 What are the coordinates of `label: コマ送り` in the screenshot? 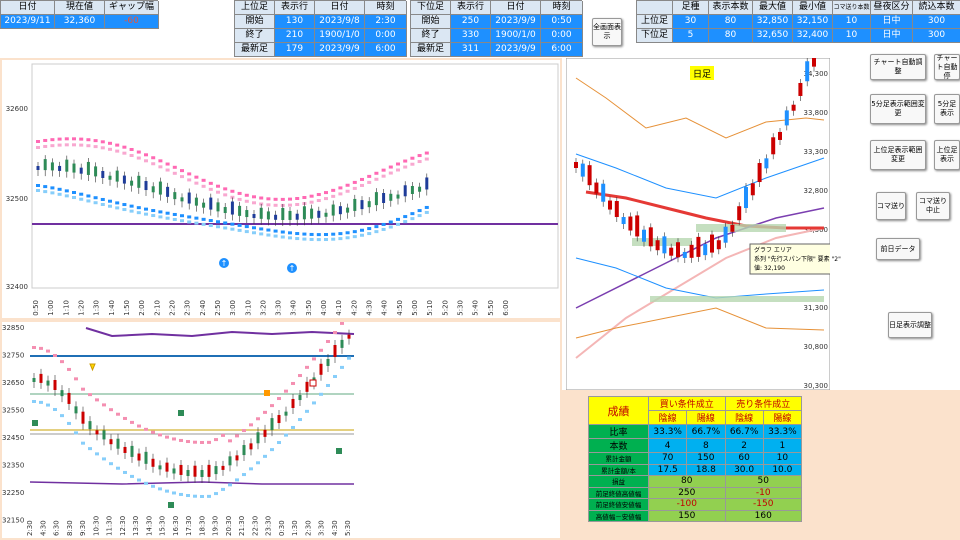 It's located at (891, 205).